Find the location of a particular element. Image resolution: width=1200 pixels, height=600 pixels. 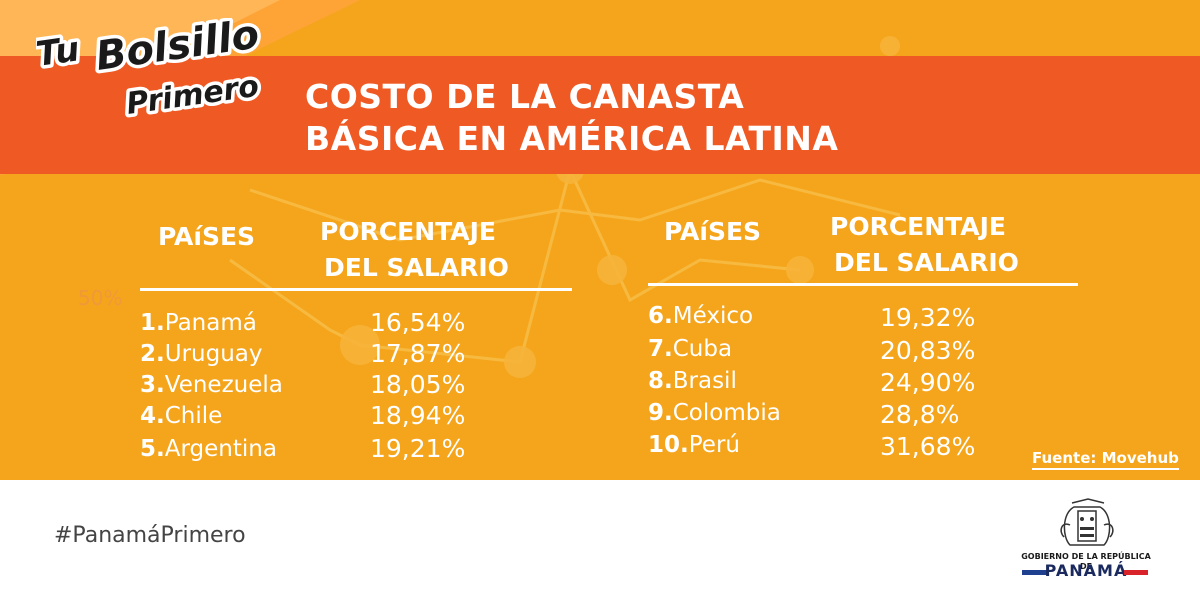

right-table-percentage: 20,83% is located at coordinates (928, 350).